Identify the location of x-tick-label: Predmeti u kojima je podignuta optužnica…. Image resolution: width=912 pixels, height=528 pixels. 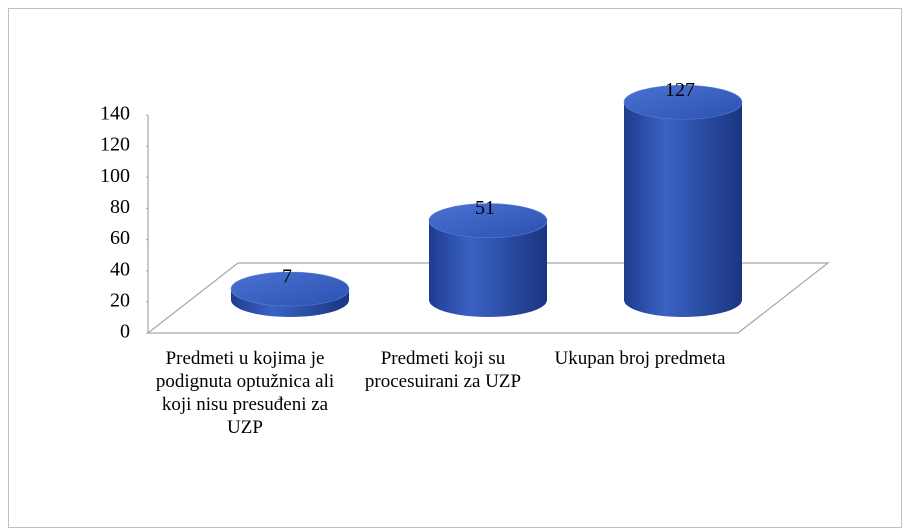
(245, 393).